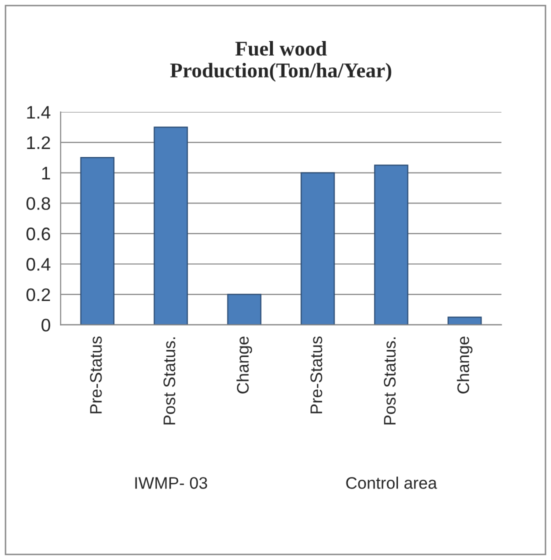 Image resolution: width=551 pixels, height=560 pixels. What do you see at coordinates (392, 482) in the screenshot?
I see `text: Control area` at bounding box center [392, 482].